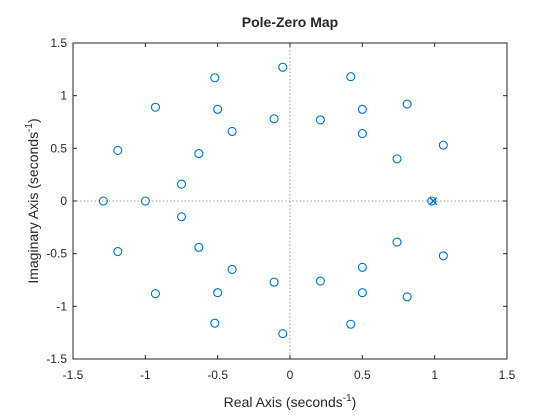 The height and width of the screenshot is (420, 560). I want to click on x-tick-label: 1, so click(434, 375).